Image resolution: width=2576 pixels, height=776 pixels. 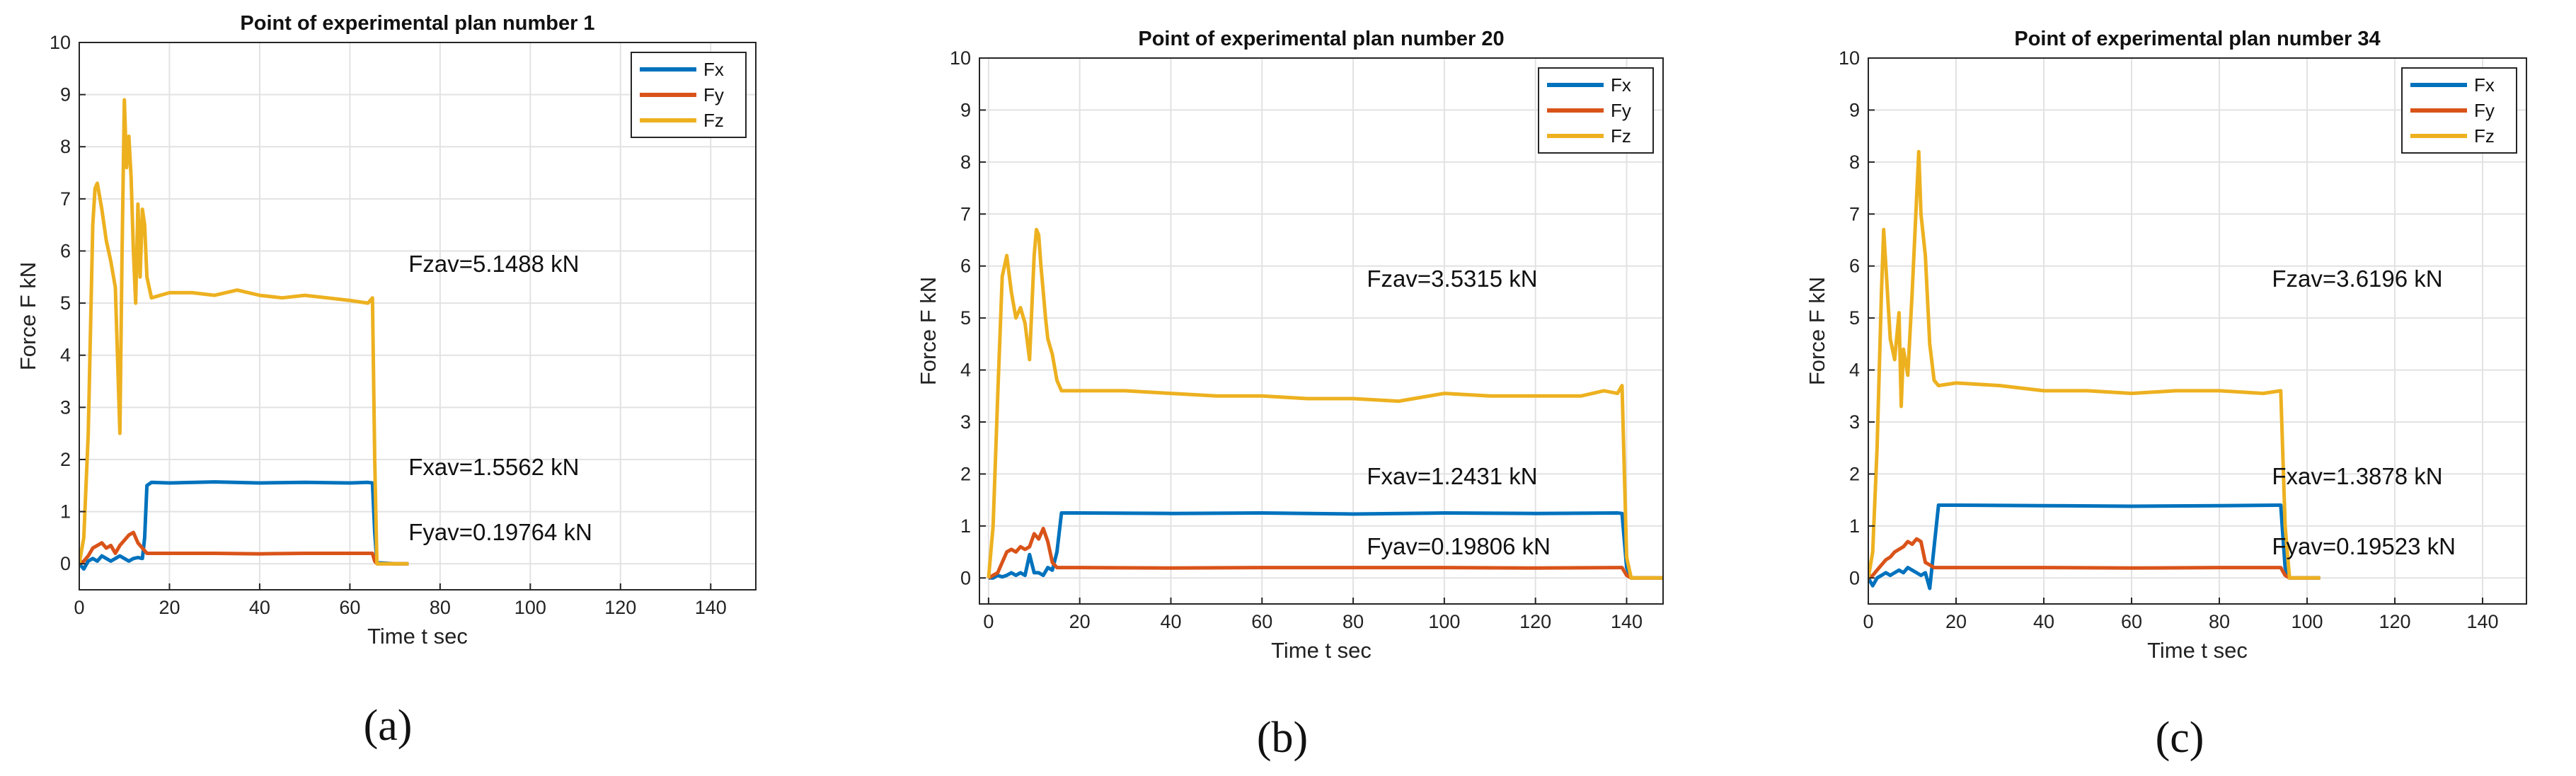 What do you see at coordinates (2180, 738) in the screenshot?
I see `panel-caption: (c)` at bounding box center [2180, 738].